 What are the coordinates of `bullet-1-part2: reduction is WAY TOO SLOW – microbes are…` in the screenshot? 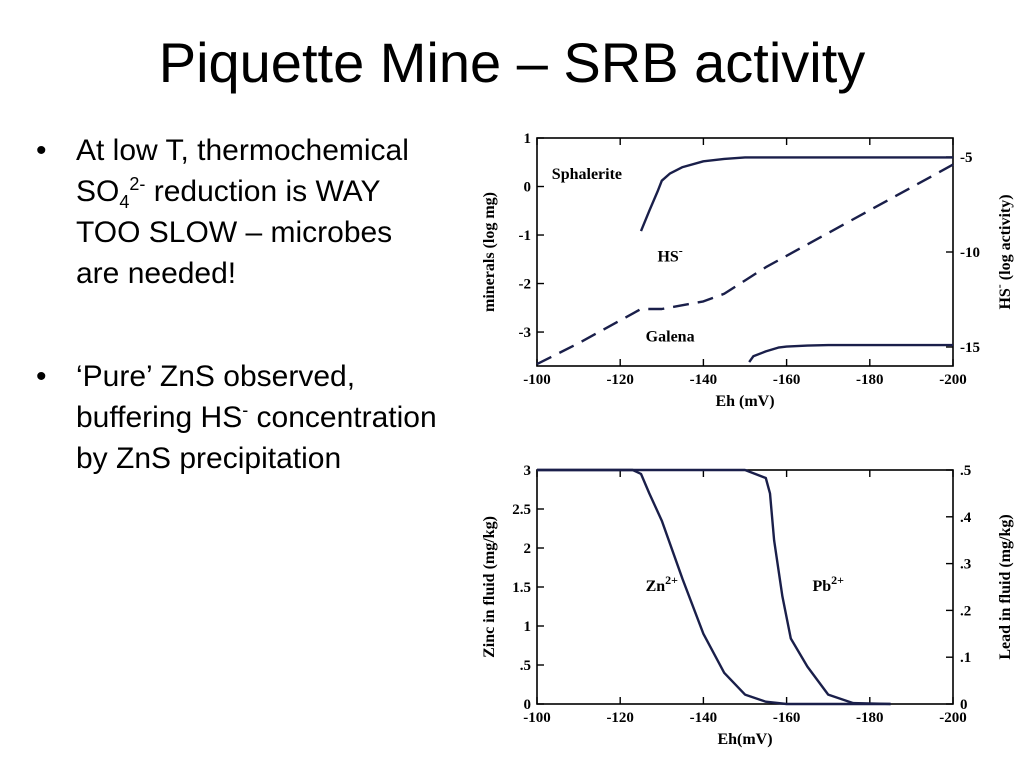 It's located at (234, 232).